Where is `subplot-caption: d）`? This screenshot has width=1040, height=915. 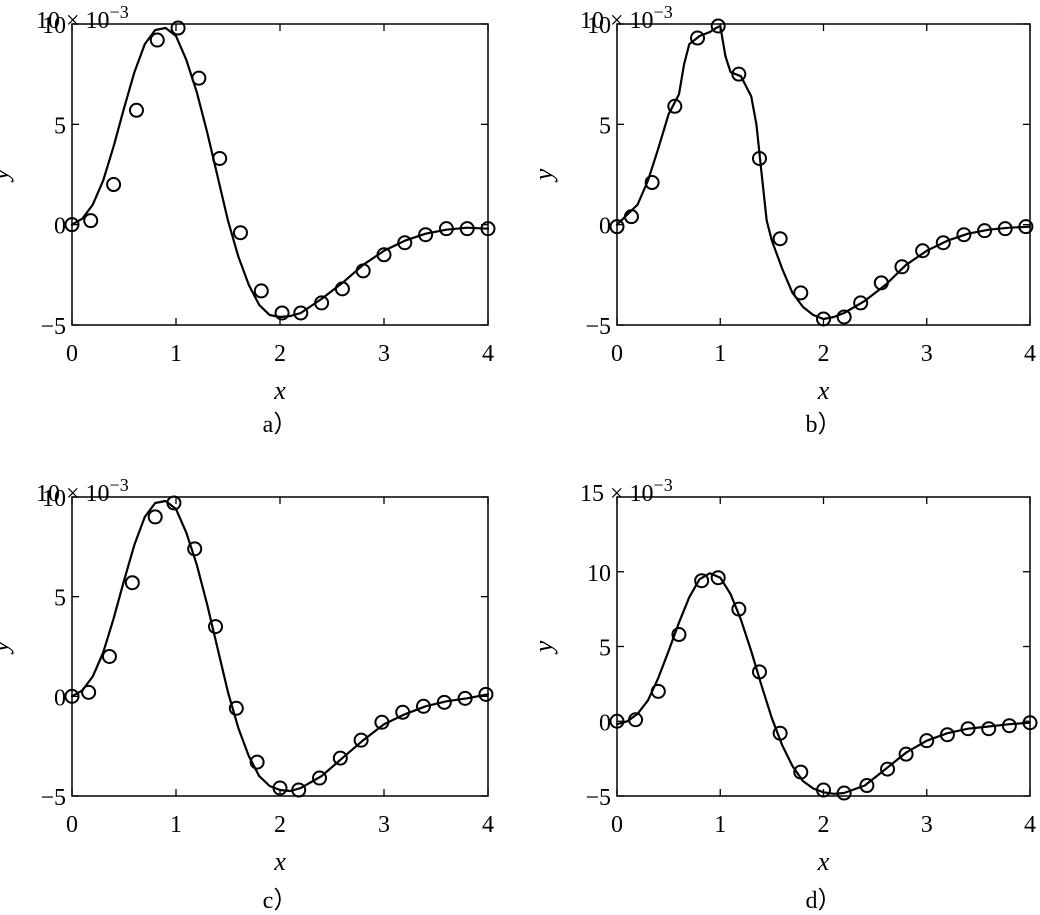
subplot-caption: d） is located at coordinates (824, 901).